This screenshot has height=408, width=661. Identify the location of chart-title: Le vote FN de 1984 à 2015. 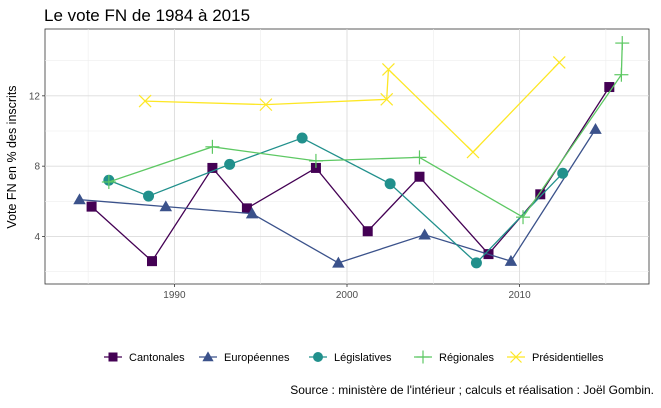
(147, 15).